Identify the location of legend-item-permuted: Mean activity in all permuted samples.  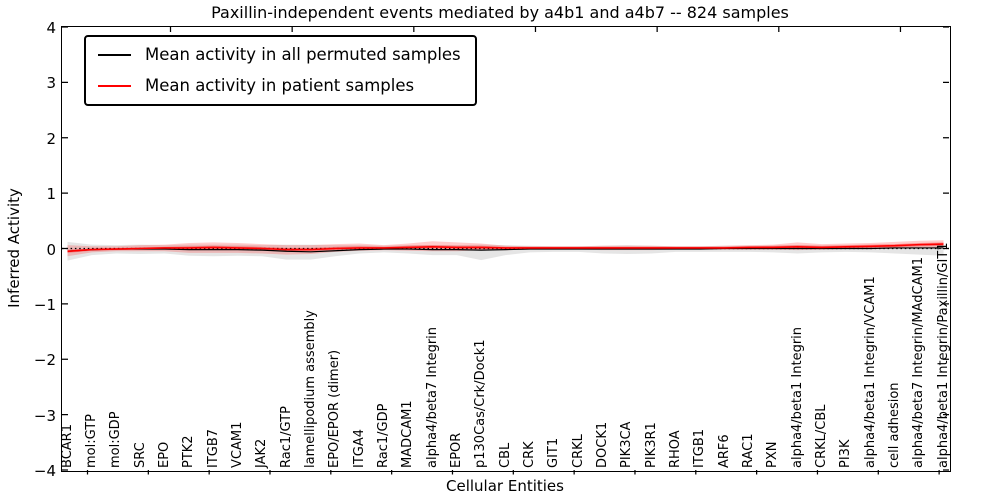
(279, 54).